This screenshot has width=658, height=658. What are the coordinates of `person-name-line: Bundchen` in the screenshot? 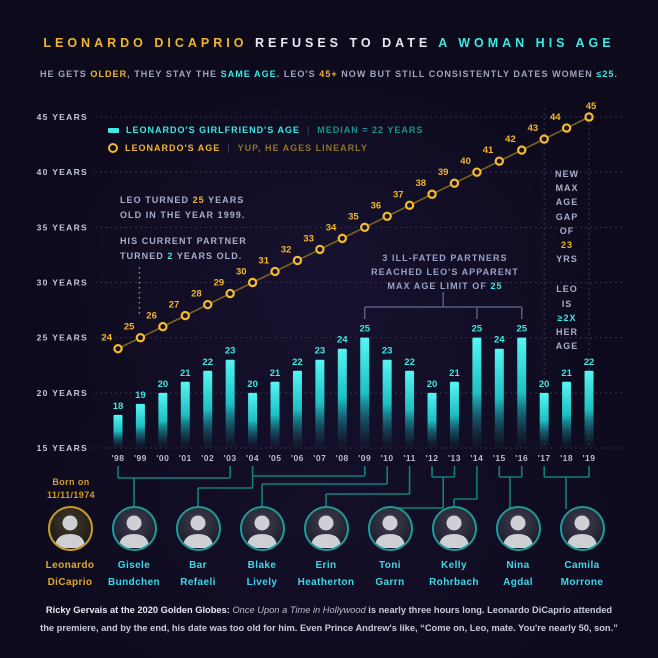 It's located at (134, 582).